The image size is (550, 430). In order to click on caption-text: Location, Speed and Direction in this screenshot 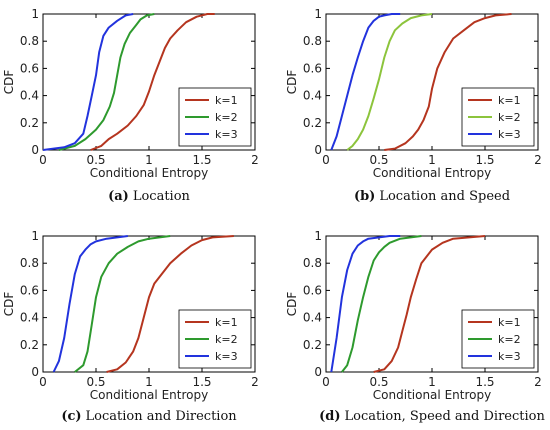, I will do `click(445, 416)`.